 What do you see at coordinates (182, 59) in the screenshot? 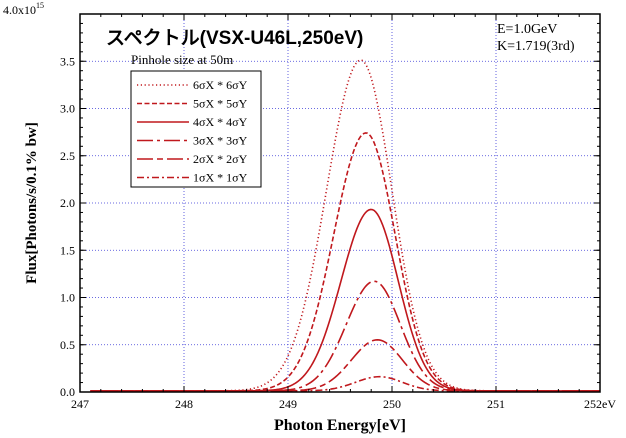
I see `legend-title: Pinhole size at 50m` at bounding box center [182, 59].